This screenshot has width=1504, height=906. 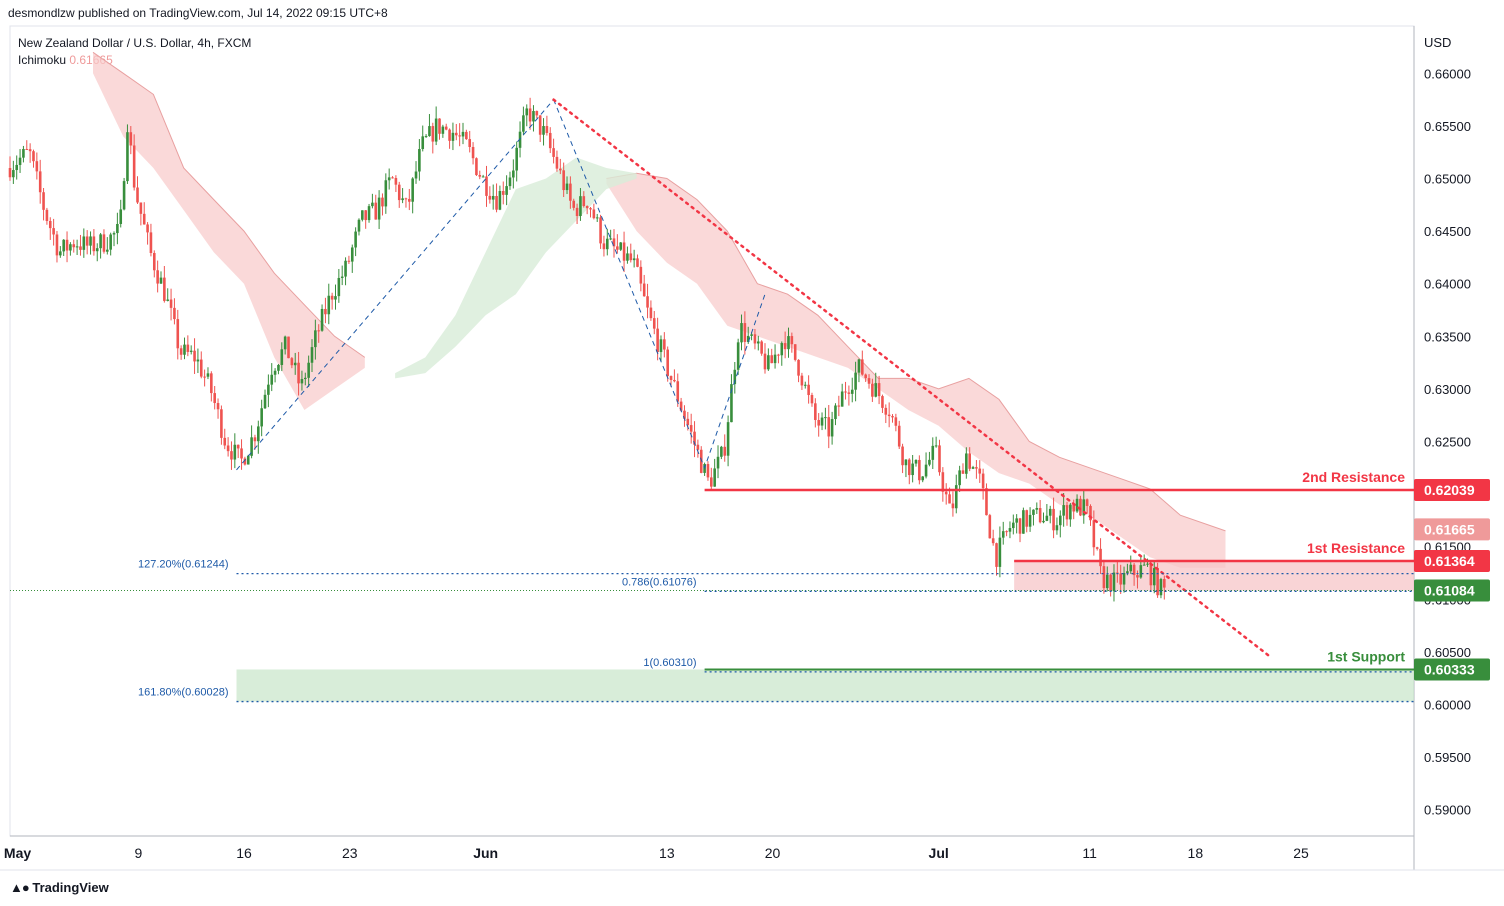 I want to click on tv-logo-icon: ▲●, so click(x=20, y=887).